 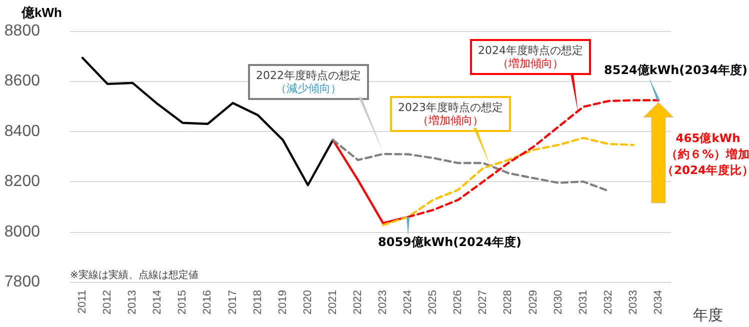 What do you see at coordinates (408, 302) in the screenshot?
I see `x-tick-label: 2024` at bounding box center [408, 302].